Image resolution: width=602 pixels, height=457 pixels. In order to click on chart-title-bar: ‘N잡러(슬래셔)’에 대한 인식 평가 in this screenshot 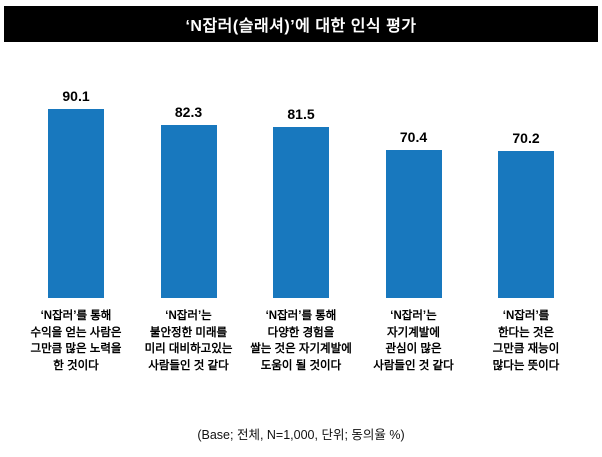, I will do `click(301, 24)`.